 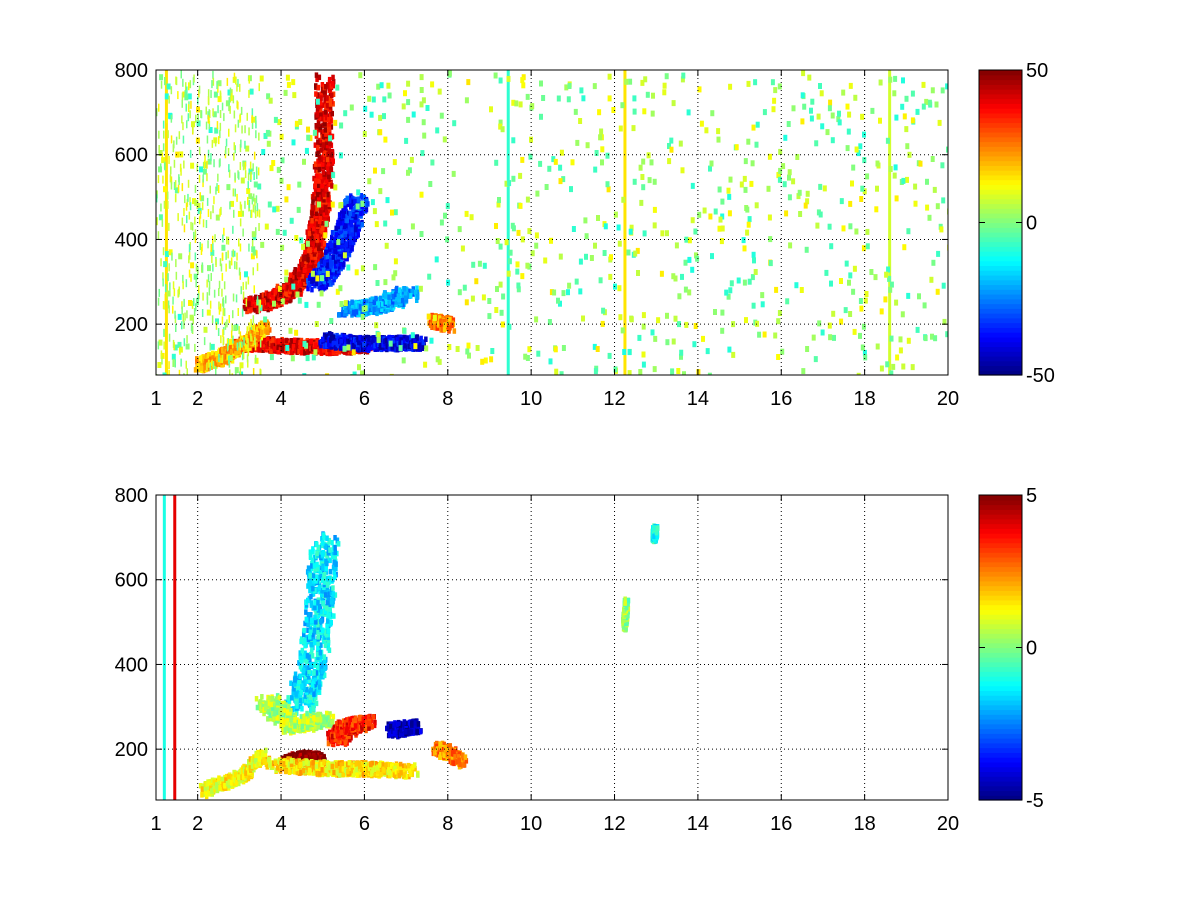 I want to click on colorbar: 50 0 -50, so click(x=1016, y=223).